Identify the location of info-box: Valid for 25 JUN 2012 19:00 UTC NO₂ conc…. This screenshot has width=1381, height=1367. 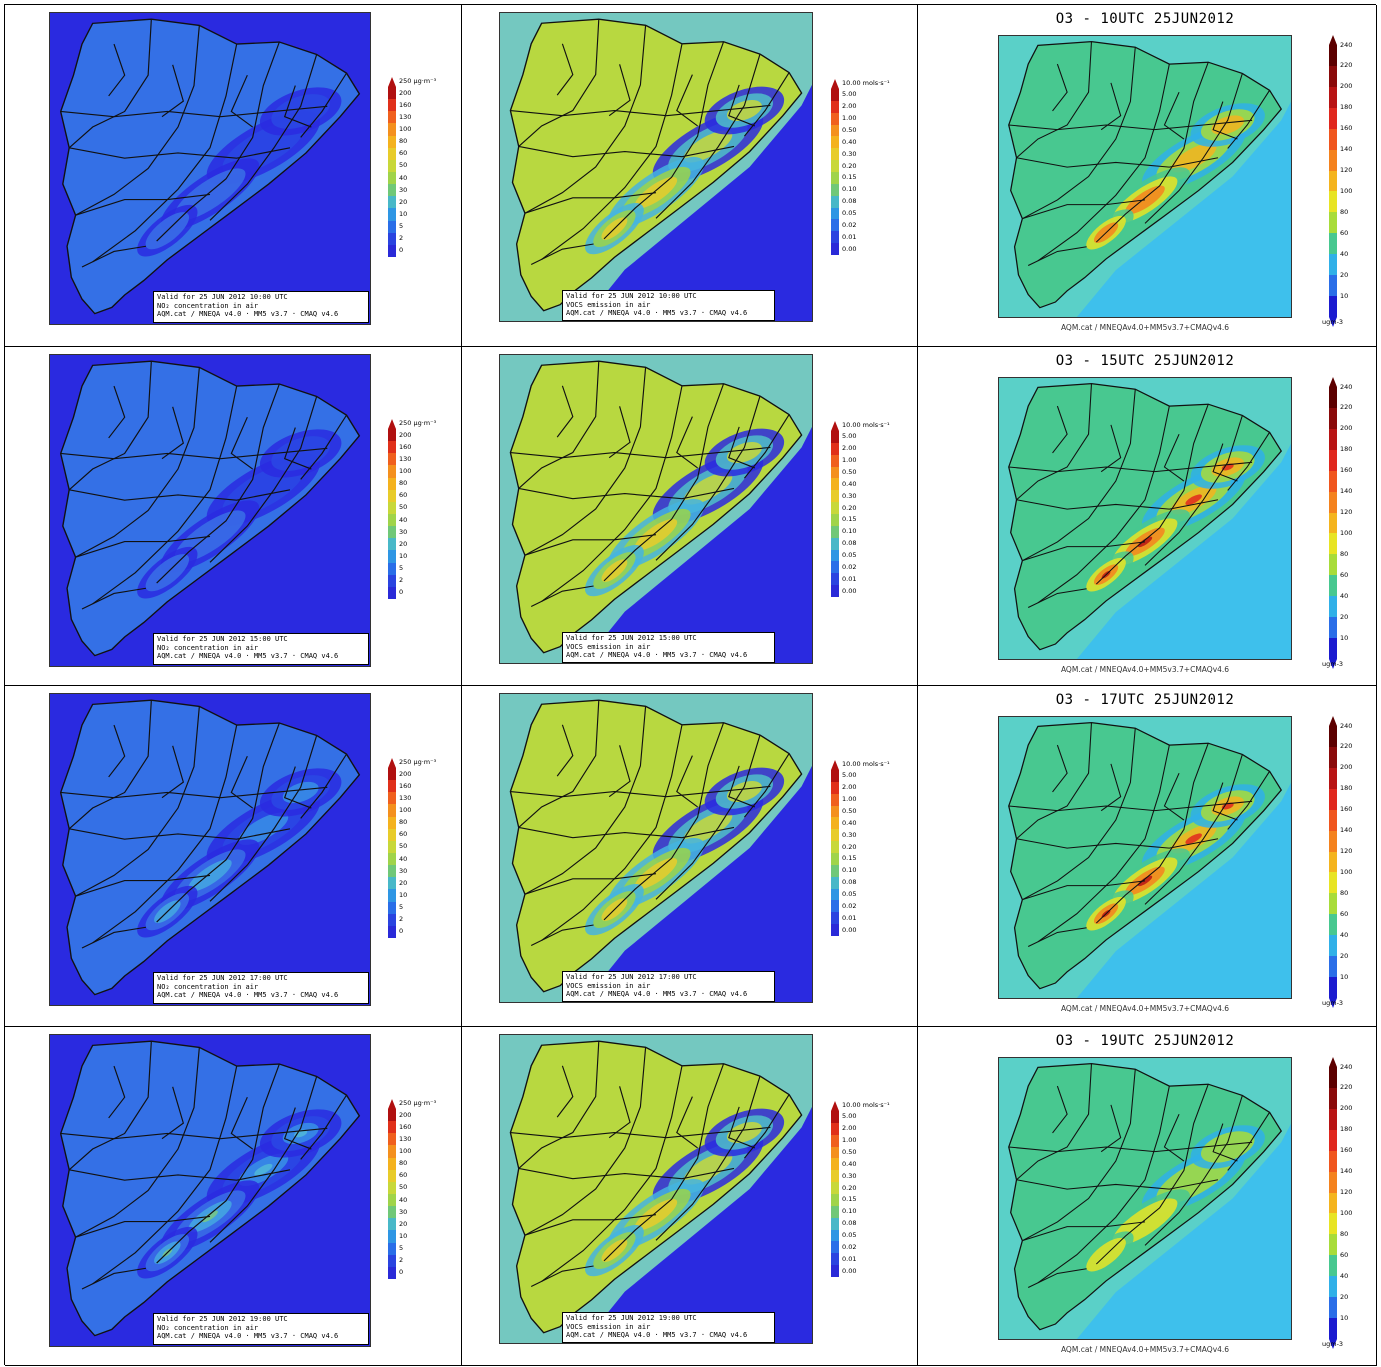
(261, 1329).